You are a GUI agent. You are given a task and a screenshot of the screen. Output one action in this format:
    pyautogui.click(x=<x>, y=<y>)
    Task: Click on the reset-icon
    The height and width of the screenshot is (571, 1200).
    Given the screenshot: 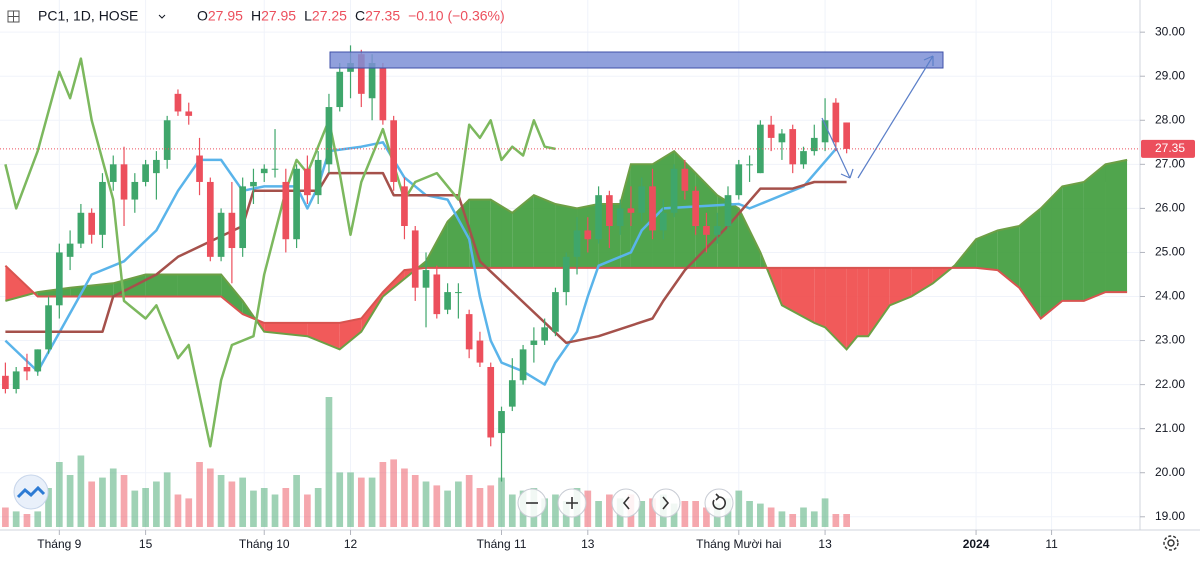 What is the action you would take?
    pyautogui.click(x=719, y=501)
    